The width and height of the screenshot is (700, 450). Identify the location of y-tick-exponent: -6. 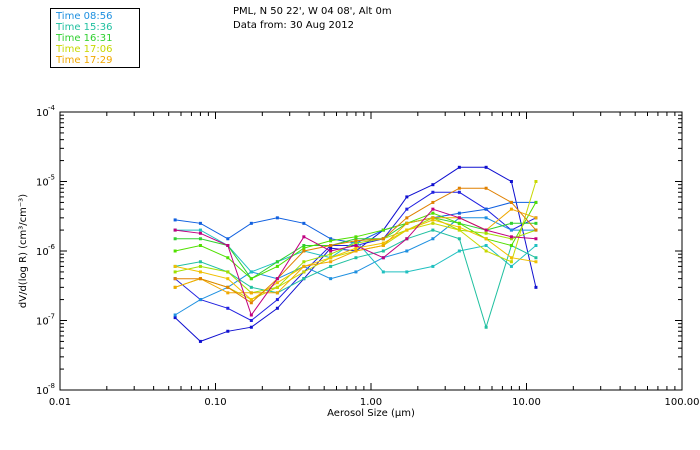
(52, 247).